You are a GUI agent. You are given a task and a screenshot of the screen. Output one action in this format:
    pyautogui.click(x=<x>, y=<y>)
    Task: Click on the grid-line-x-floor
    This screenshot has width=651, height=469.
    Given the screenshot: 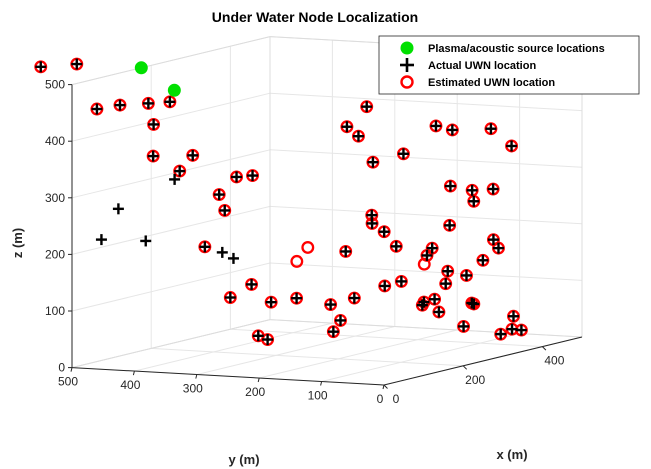 What is the action you would take?
    pyautogui.click(x=386, y=338)
    